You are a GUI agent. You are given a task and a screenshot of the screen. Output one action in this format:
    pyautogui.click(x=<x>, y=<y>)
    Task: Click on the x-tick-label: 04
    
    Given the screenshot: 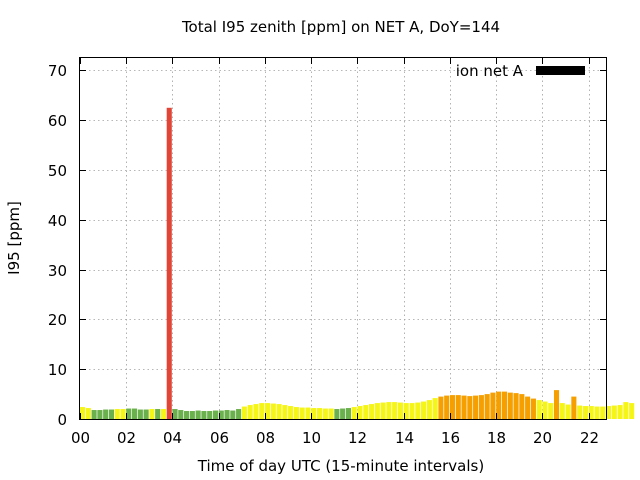 What is the action you would take?
    pyautogui.click(x=172, y=438)
    